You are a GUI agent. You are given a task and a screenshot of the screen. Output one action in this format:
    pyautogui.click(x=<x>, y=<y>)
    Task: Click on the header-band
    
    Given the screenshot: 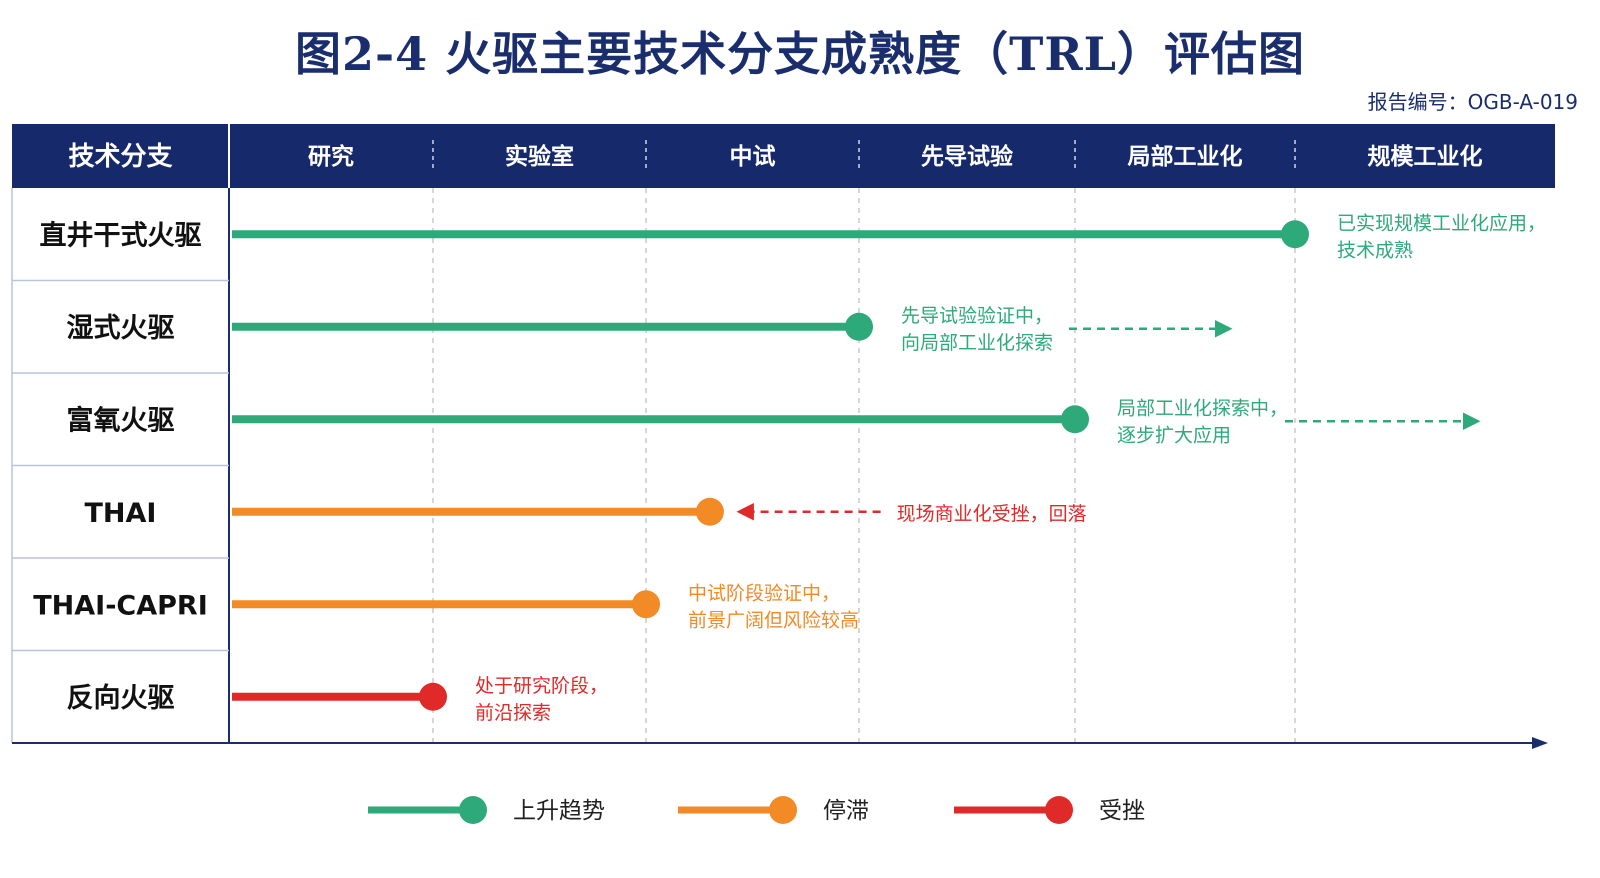 What is the action you would take?
    pyautogui.click(x=783, y=156)
    